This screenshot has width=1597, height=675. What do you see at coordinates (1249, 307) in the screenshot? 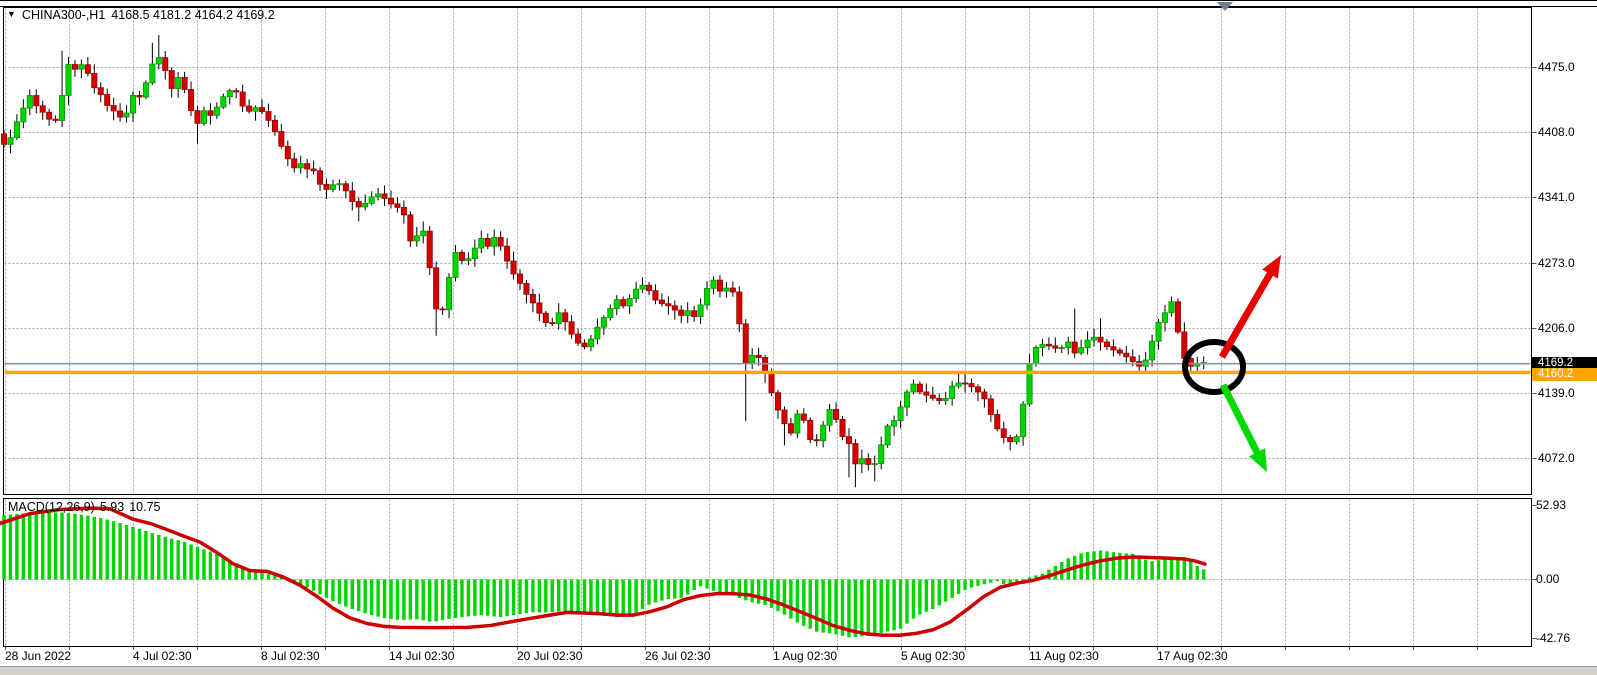
I see `bullish-arrow-annotation` at bounding box center [1249, 307].